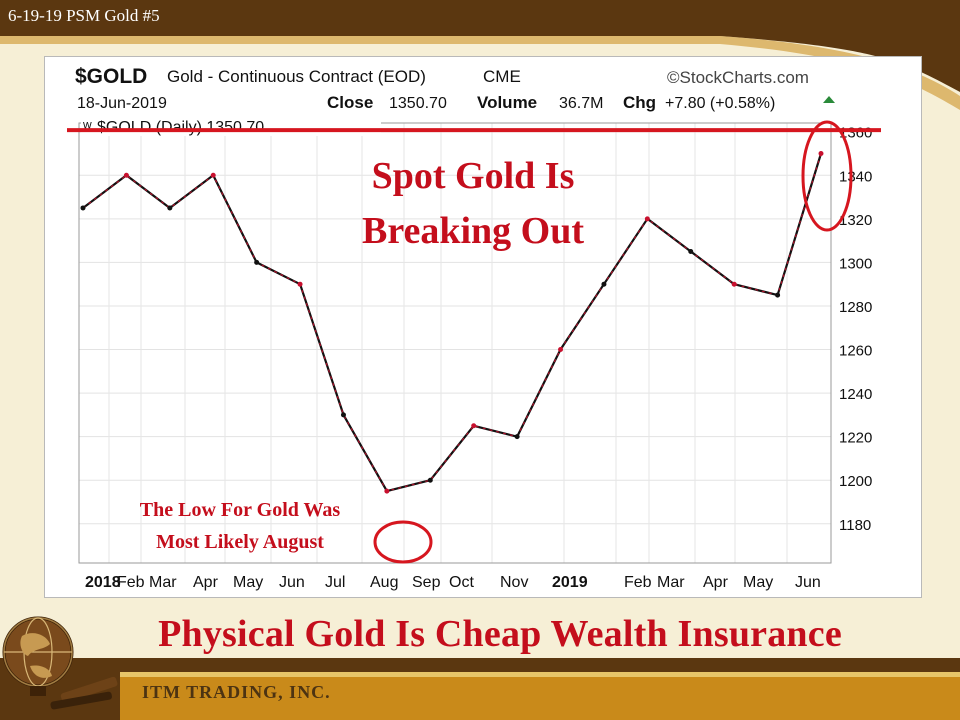 The image size is (960, 720). Describe the element at coordinates (426, 582) in the screenshot. I see `x-tick-label: Sep` at that location.